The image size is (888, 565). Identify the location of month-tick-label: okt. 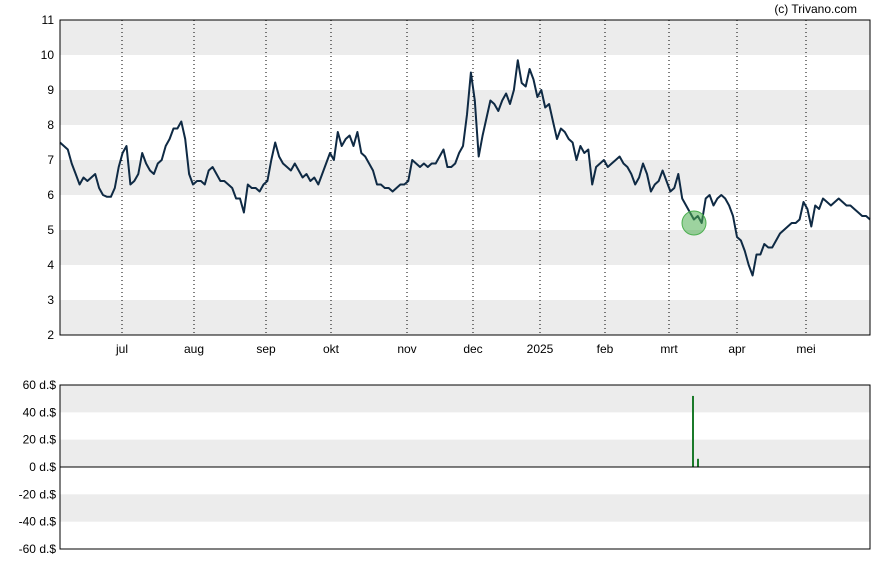
(331, 349).